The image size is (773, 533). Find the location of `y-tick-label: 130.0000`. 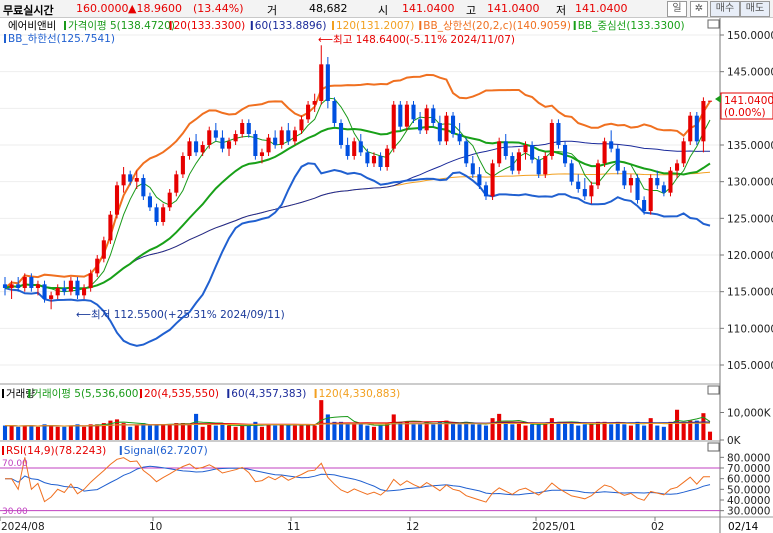

y-tick-label: 130.0000 is located at coordinates (750, 183).